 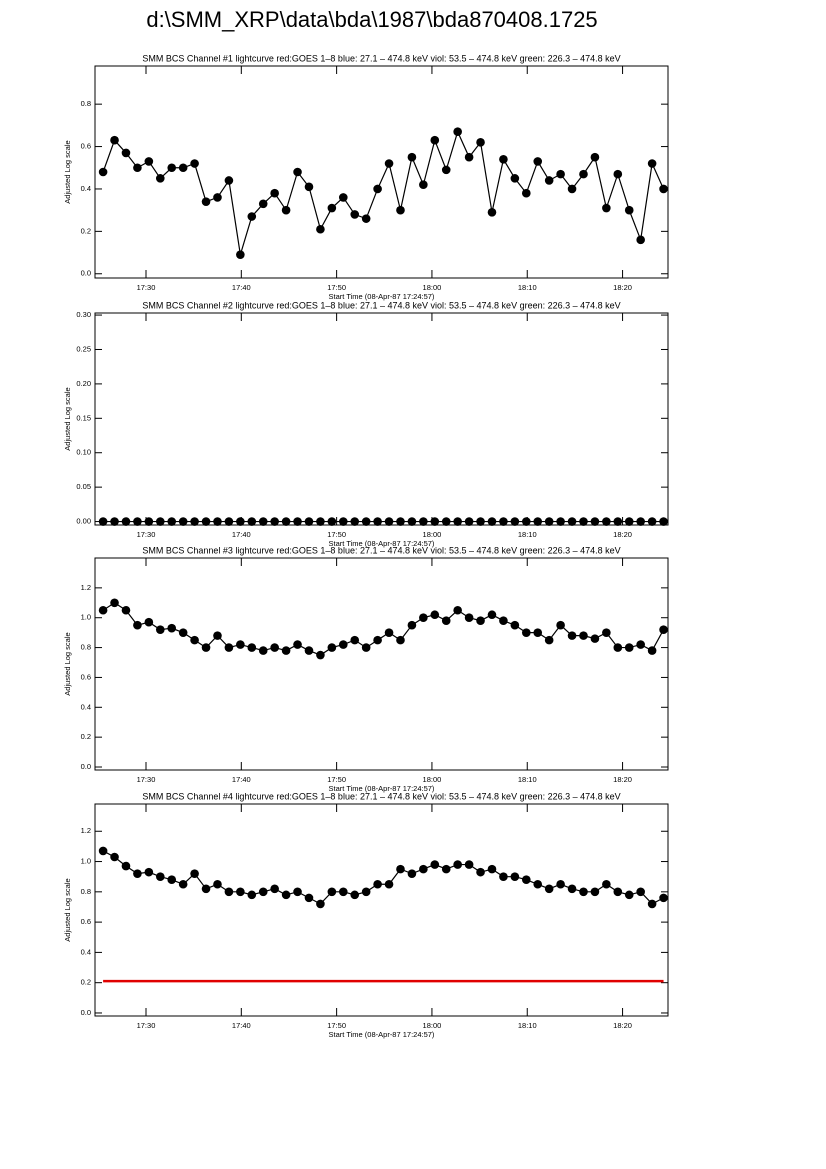 I want to click on x-tick-label: 17:30, so click(x=146, y=534).